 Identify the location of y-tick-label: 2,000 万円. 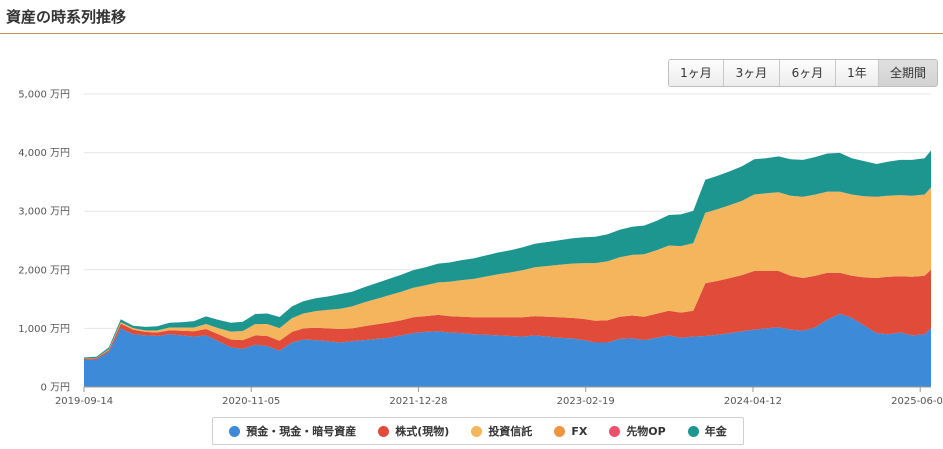
(44, 270).